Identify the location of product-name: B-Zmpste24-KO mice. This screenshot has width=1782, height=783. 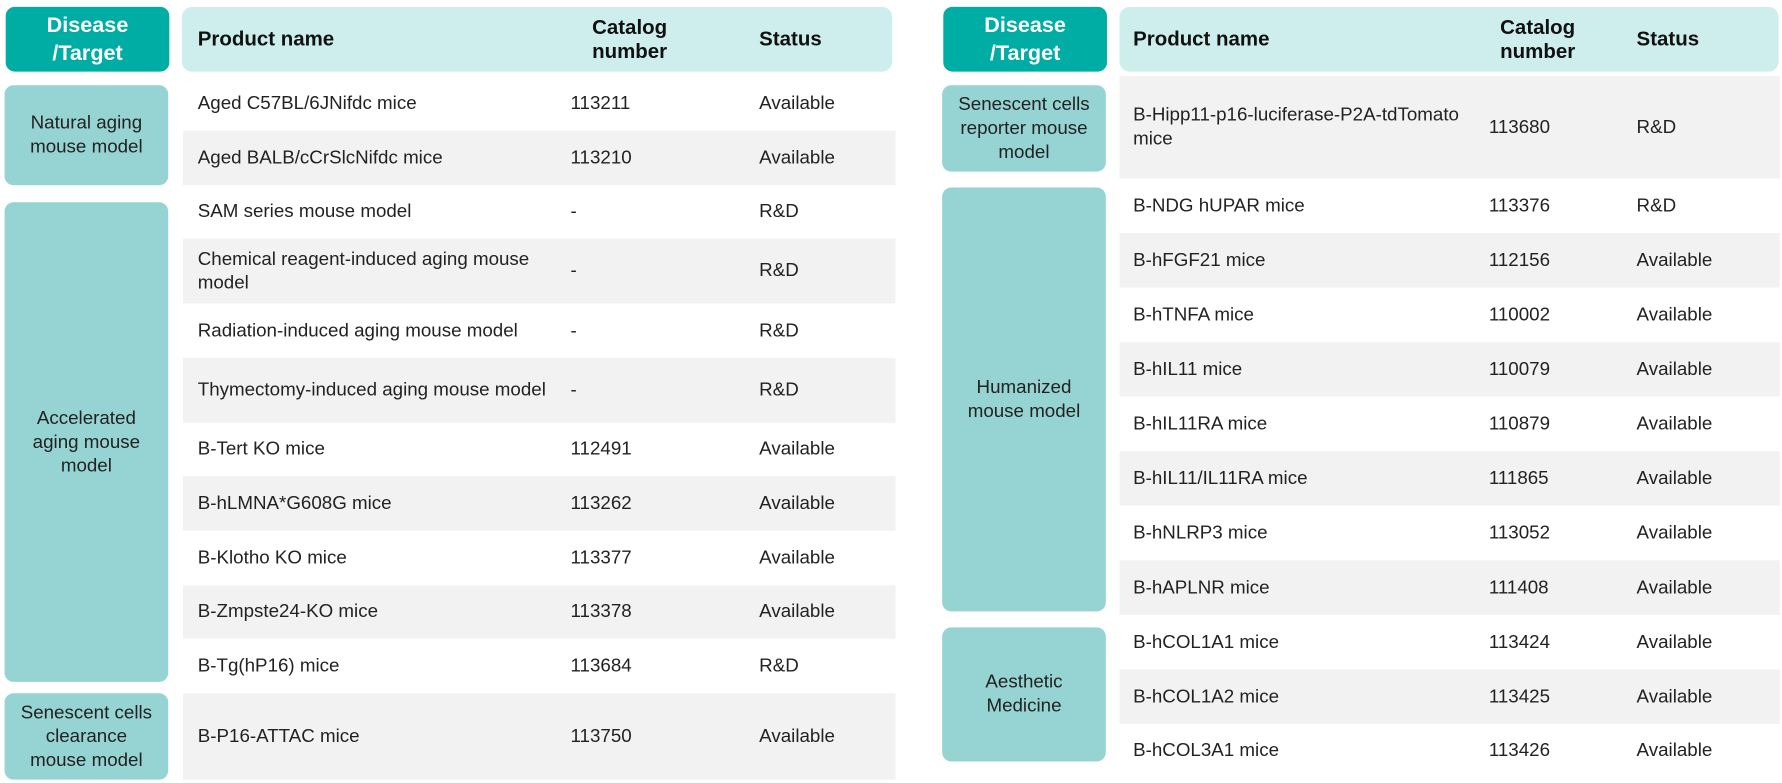
(288, 611).